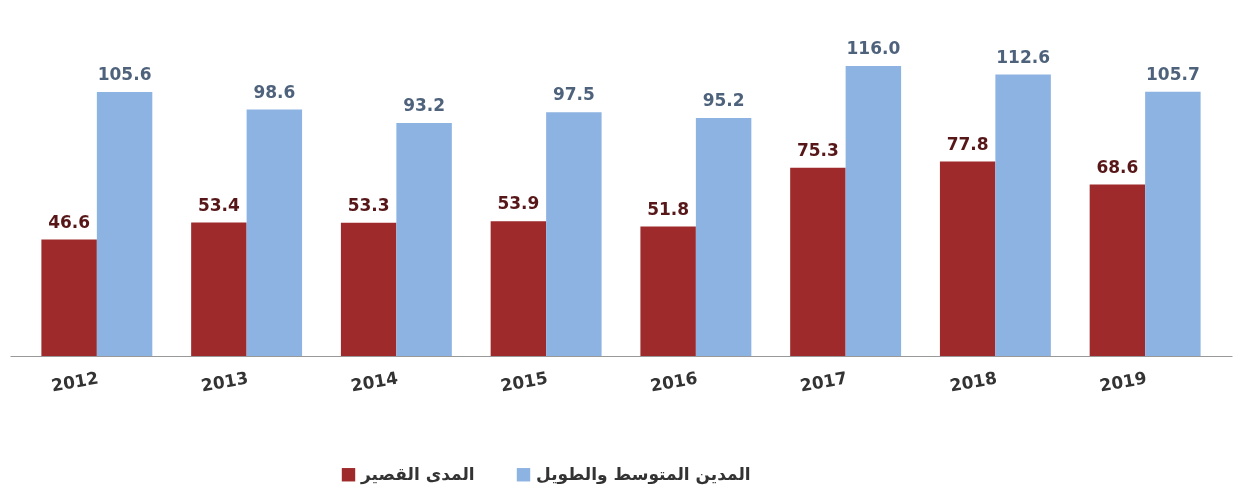 The width and height of the screenshot is (1242, 489). Describe the element at coordinates (1023, 56) in the screenshot. I see `data-label: 112.6` at that location.